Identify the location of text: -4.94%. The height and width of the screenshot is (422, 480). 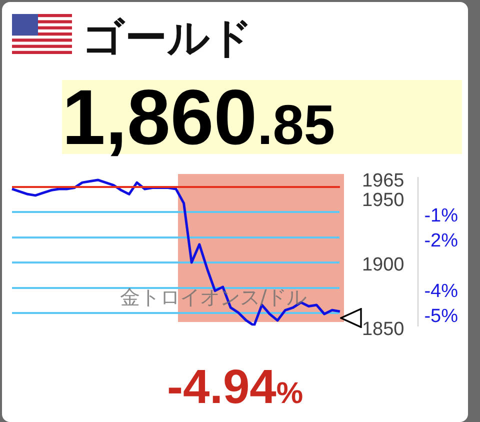
(235, 387).